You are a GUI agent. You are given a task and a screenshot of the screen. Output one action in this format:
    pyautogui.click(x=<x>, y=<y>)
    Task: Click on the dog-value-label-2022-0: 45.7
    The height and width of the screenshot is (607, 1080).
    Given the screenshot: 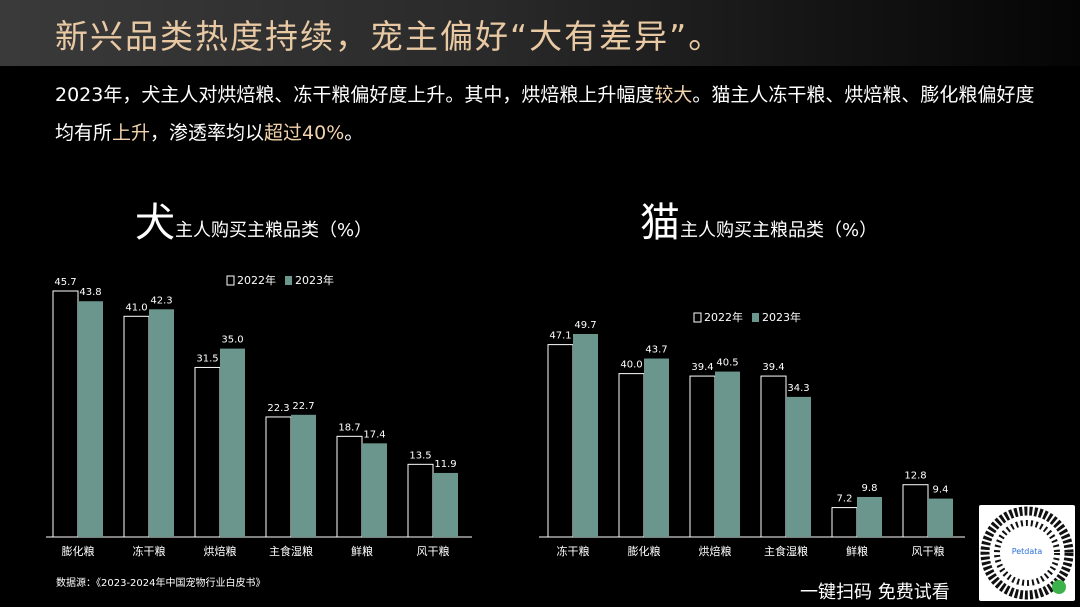 What is the action you would take?
    pyautogui.click(x=65, y=282)
    